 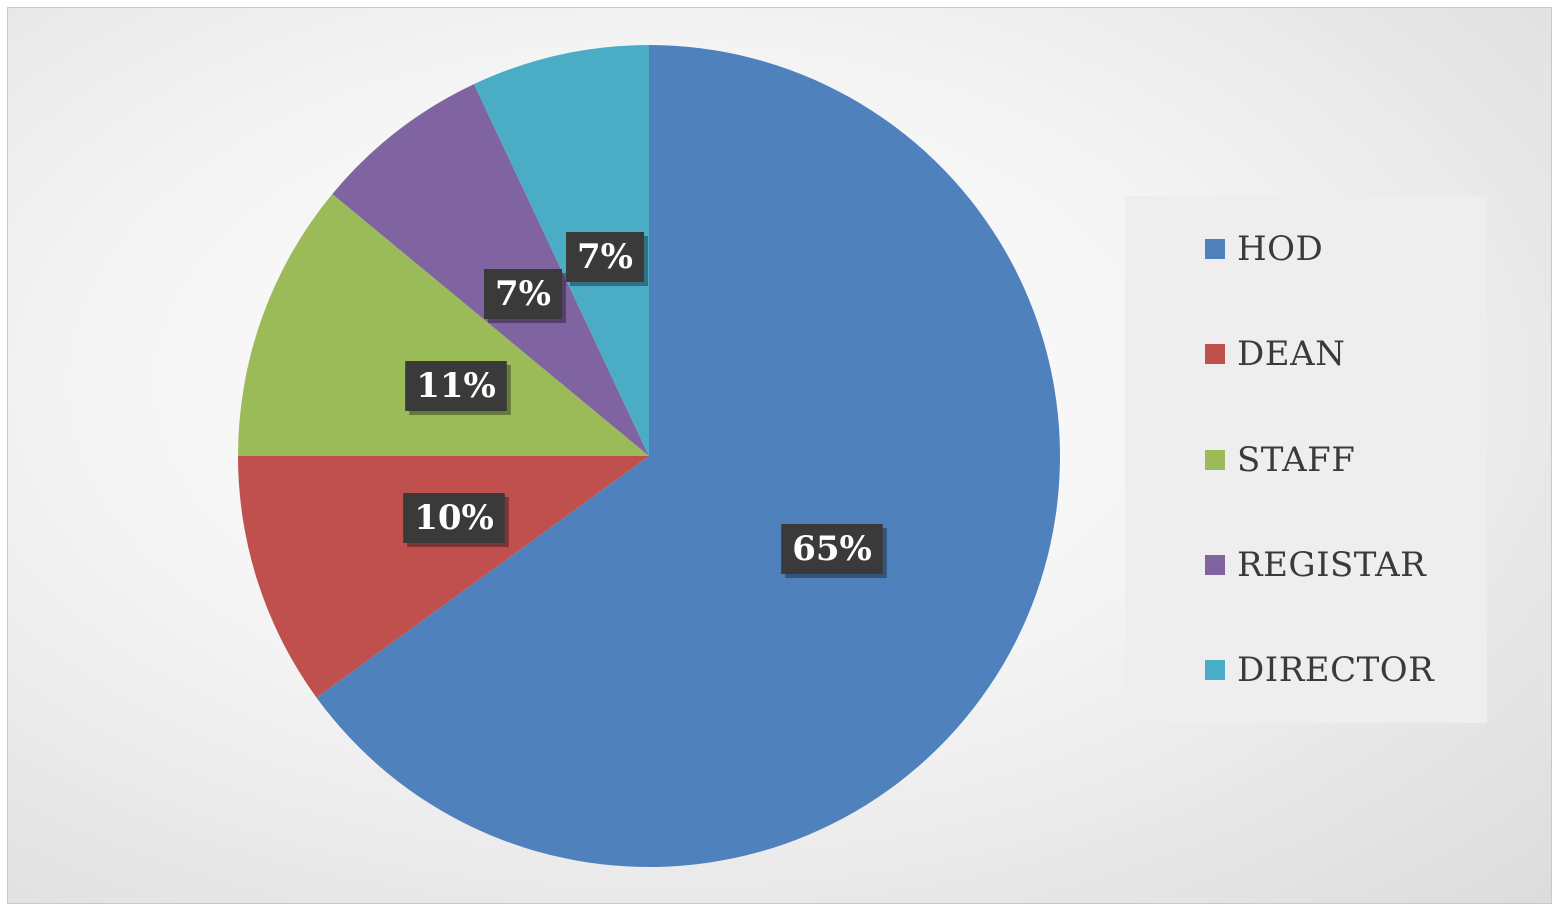 What do you see at coordinates (443, 577) in the screenshot?
I see `pie-slice-dean` at bounding box center [443, 577].